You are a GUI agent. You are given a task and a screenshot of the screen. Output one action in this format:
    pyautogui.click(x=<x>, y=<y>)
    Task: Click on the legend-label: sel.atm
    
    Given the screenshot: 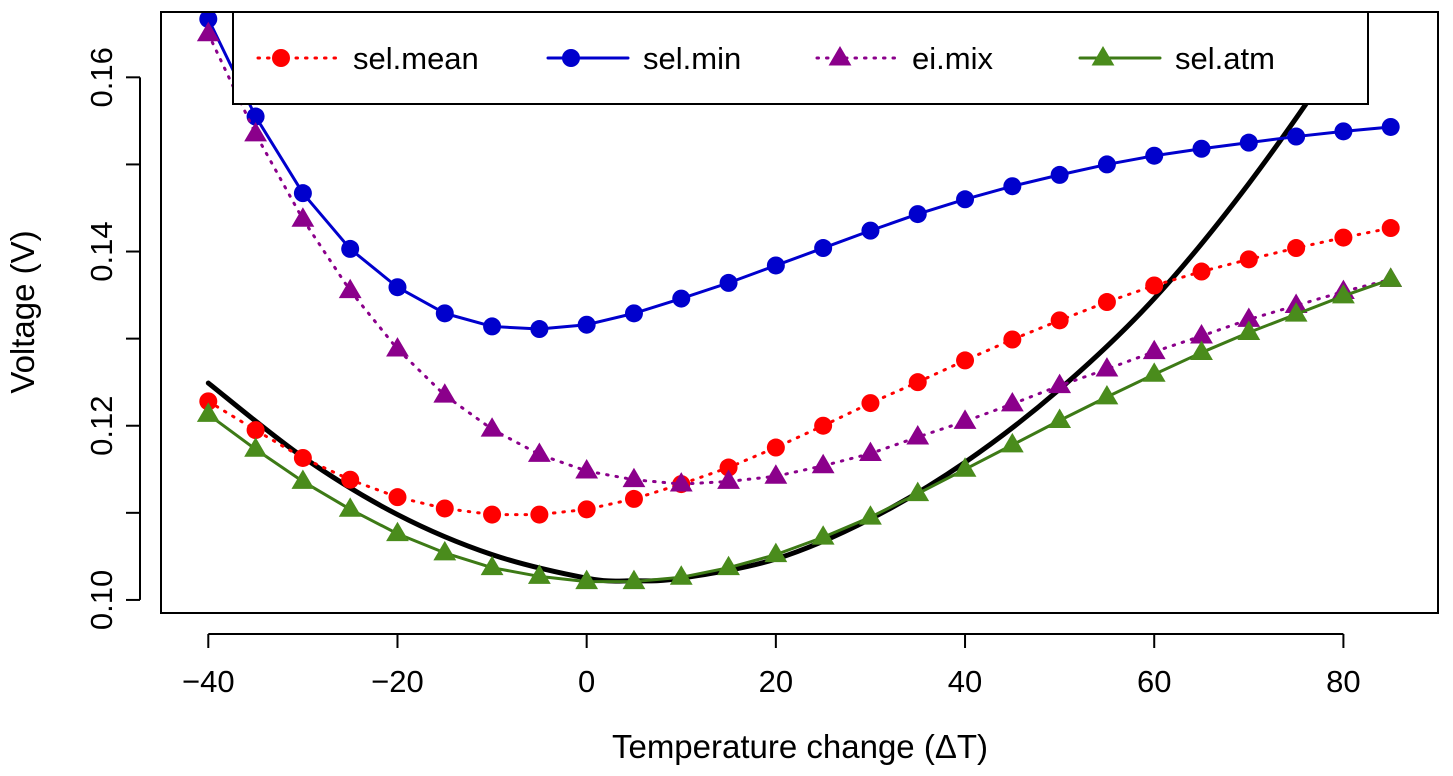 What is the action you would take?
    pyautogui.click(x=1225, y=58)
    